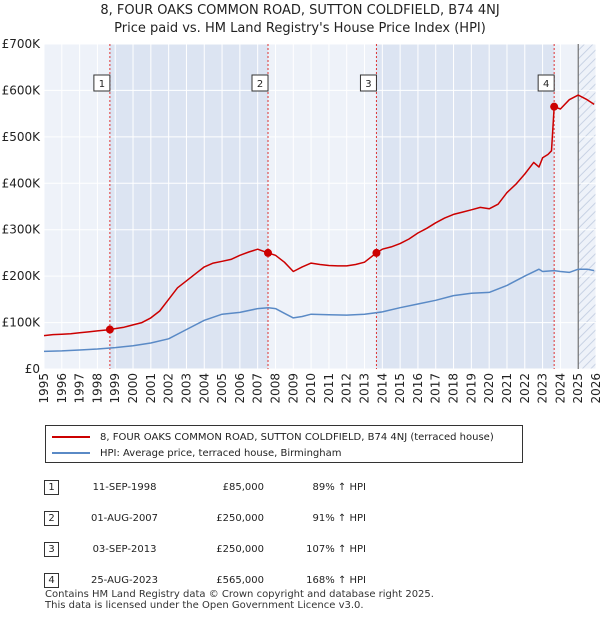 The width and height of the screenshot is (600, 620). Describe the element at coordinates (382, 388) in the screenshot. I see `x-tick-label: 2014` at that location.